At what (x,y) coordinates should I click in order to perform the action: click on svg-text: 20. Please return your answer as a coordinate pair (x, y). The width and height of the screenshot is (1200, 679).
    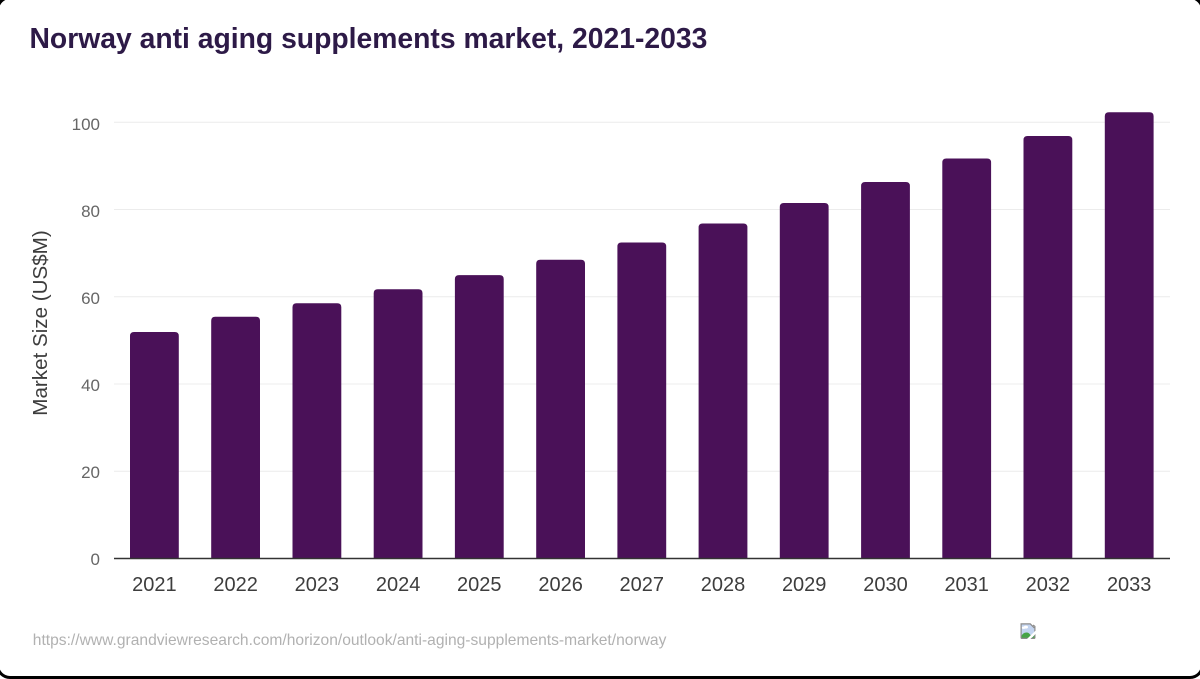
    Looking at the image, I should click on (90, 472).